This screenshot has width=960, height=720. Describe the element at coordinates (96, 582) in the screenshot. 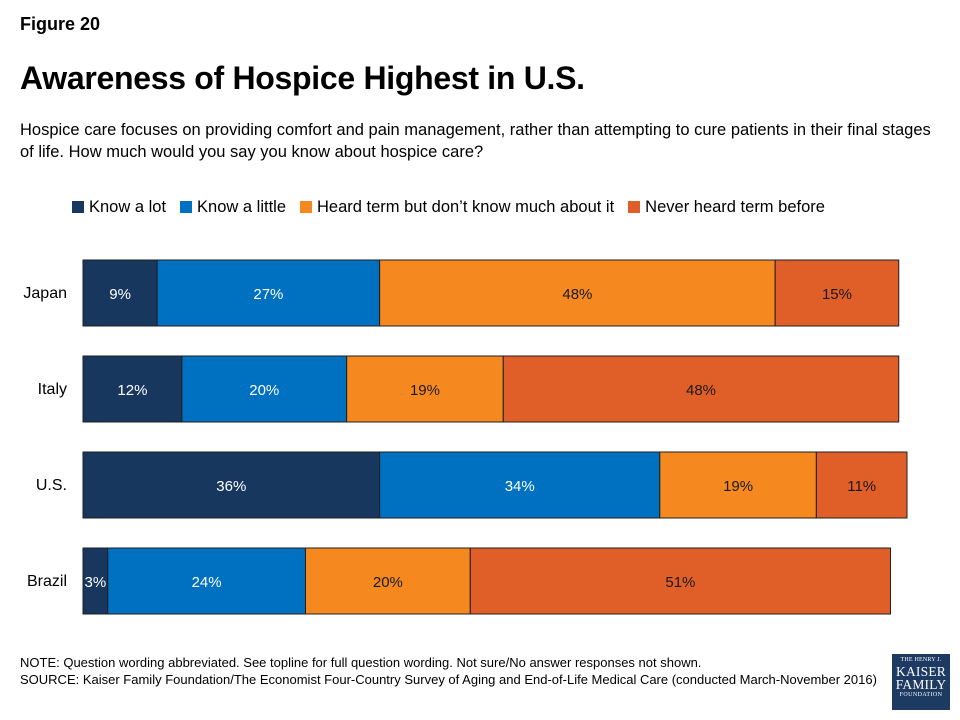

I see `data-label-brazil-know-a-lot: 3%` at that location.